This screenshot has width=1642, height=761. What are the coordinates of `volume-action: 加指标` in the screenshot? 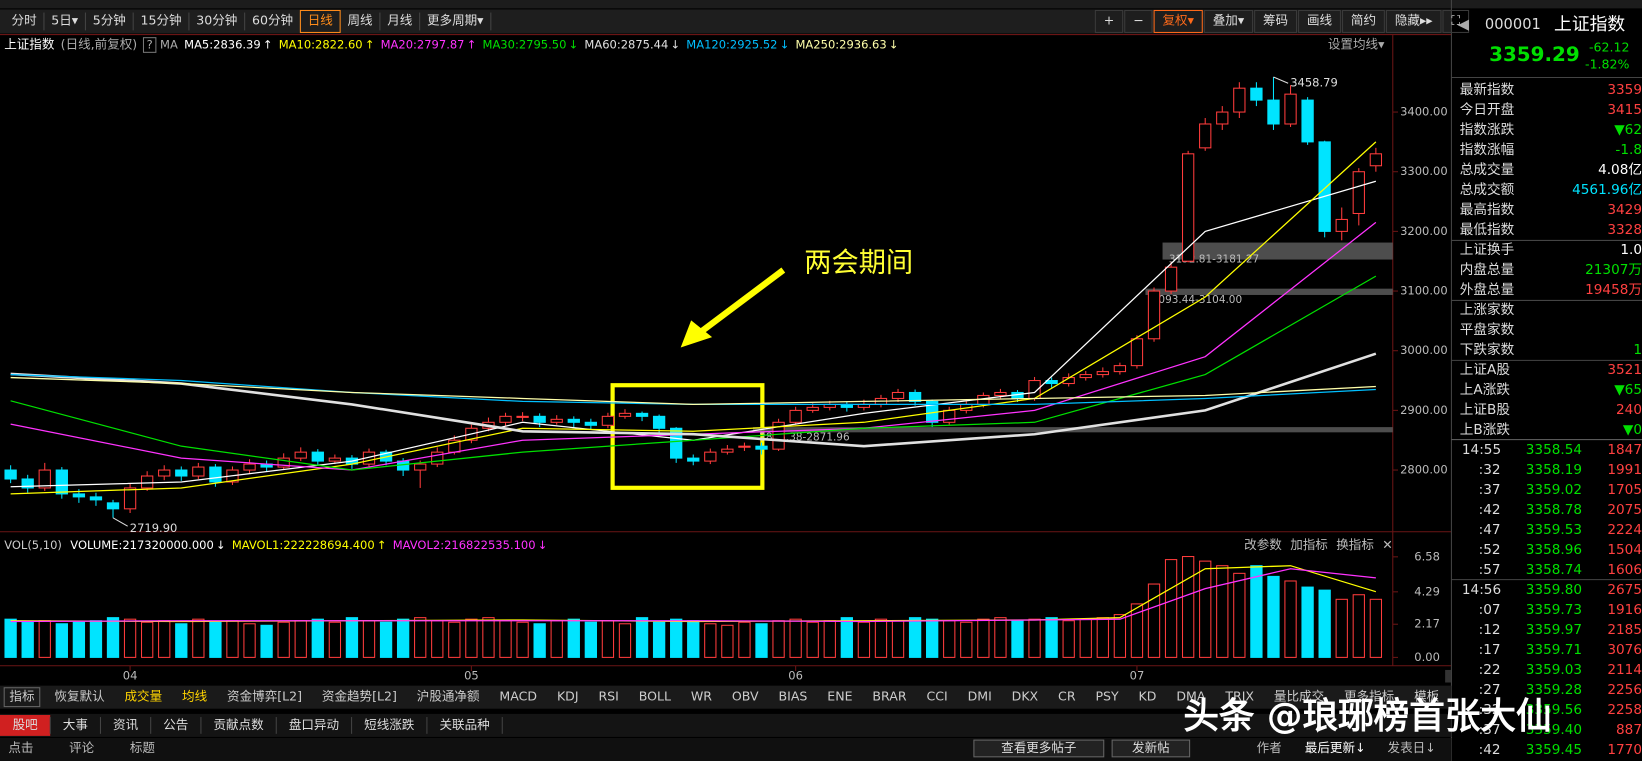 It's located at (1309, 544).